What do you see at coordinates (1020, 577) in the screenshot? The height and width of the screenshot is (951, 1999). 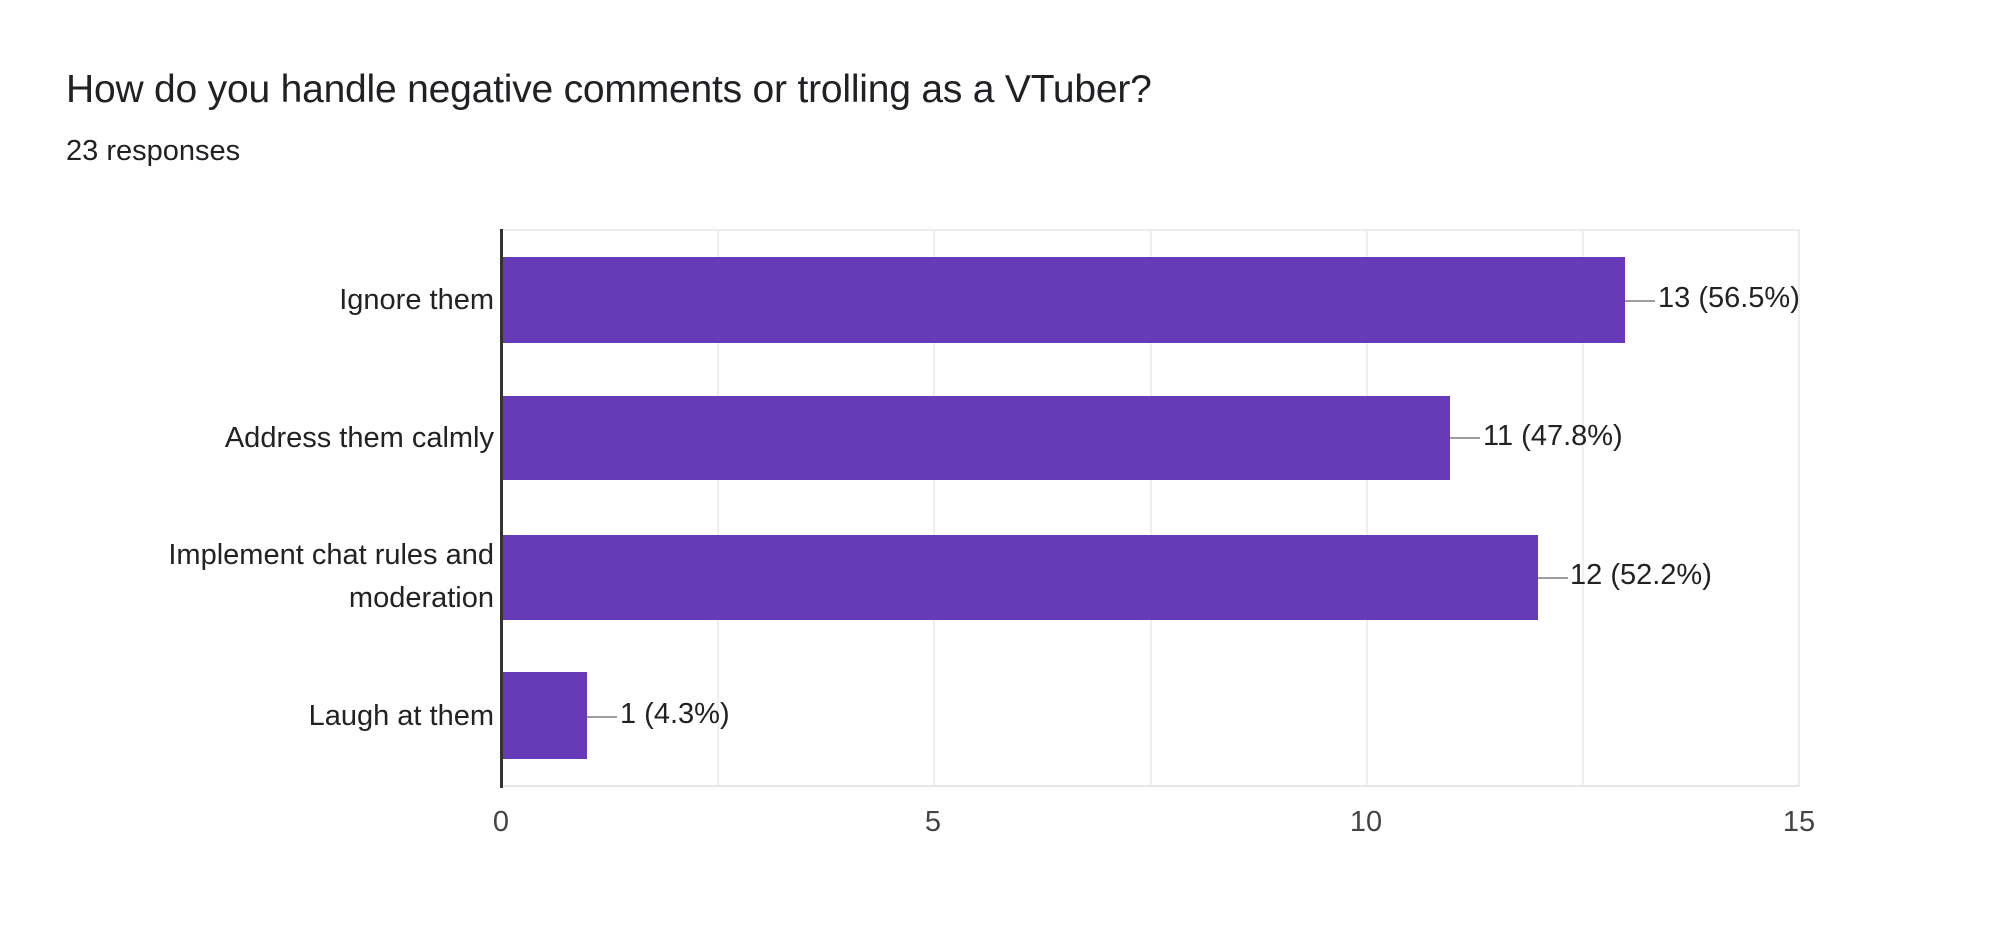 I see `bar-implement-chat-rules` at bounding box center [1020, 577].